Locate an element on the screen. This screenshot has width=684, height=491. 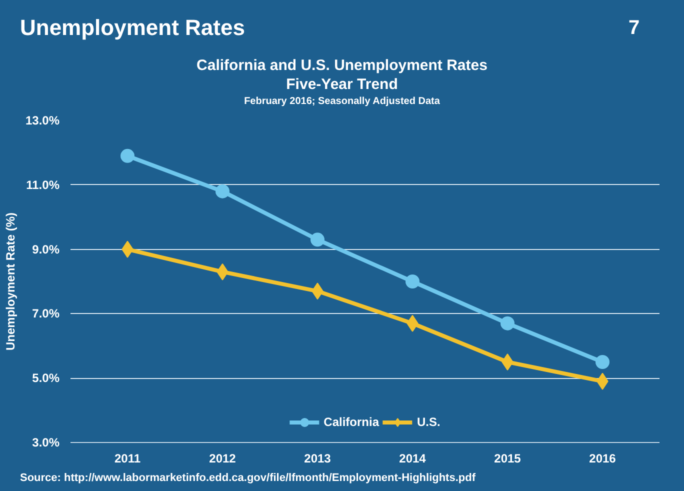
legend-label: U.S. is located at coordinates (428, 422).